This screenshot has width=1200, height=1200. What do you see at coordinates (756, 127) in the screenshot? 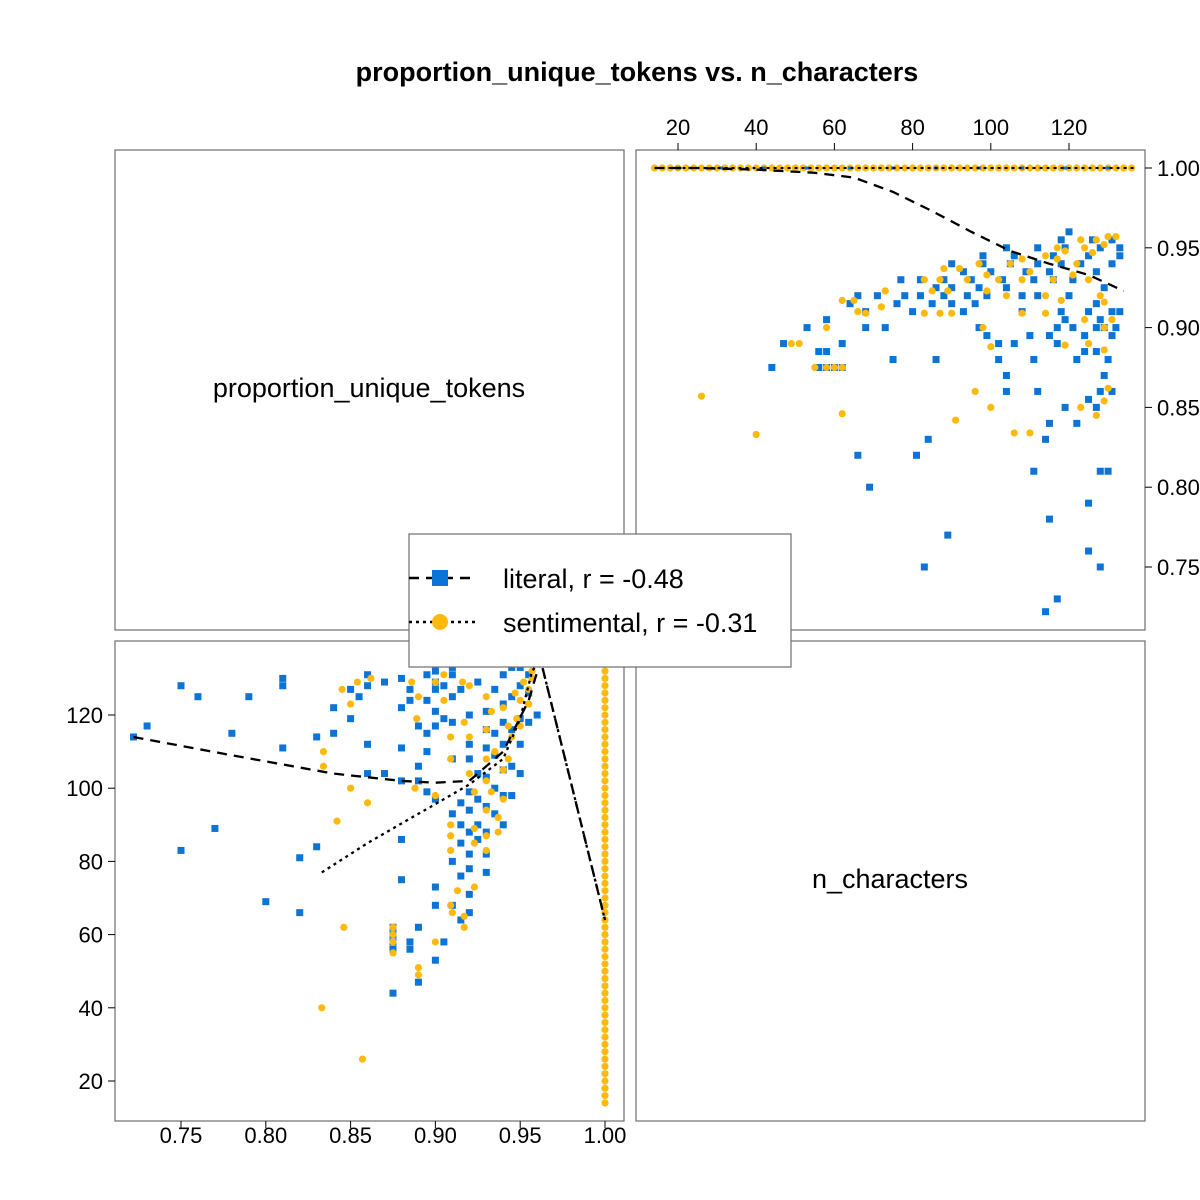
I see `top-tick-label: 40` at bounding box center [756, 127].